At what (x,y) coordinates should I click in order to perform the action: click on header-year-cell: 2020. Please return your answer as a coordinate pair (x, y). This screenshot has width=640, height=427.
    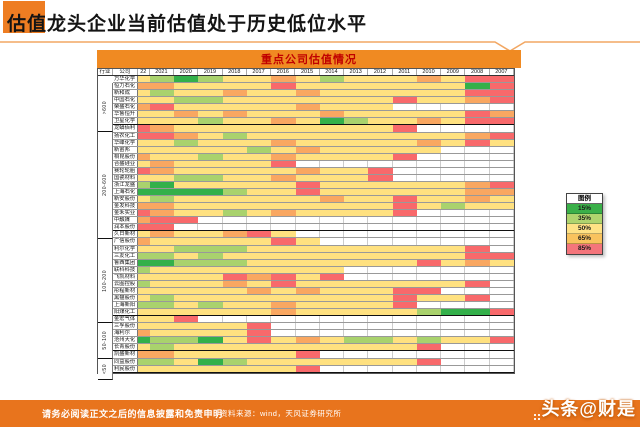
    Looking at the image, I should click on (186, 72).